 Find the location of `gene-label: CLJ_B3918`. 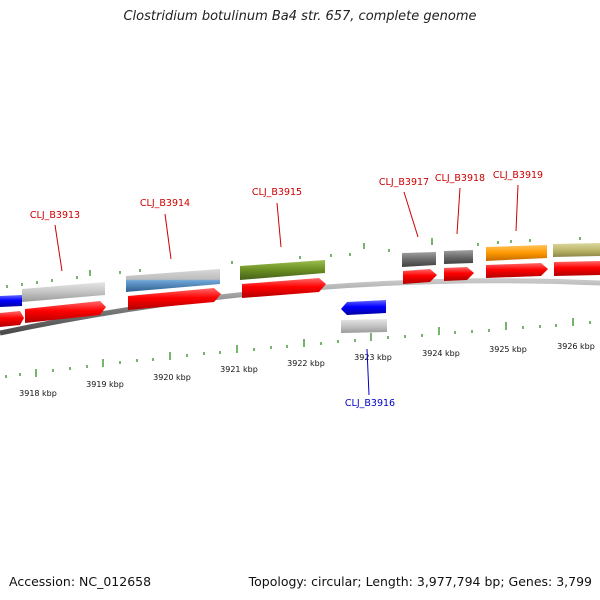

gene-label: CLJ_B3918 is located at coordinates (460, 178).